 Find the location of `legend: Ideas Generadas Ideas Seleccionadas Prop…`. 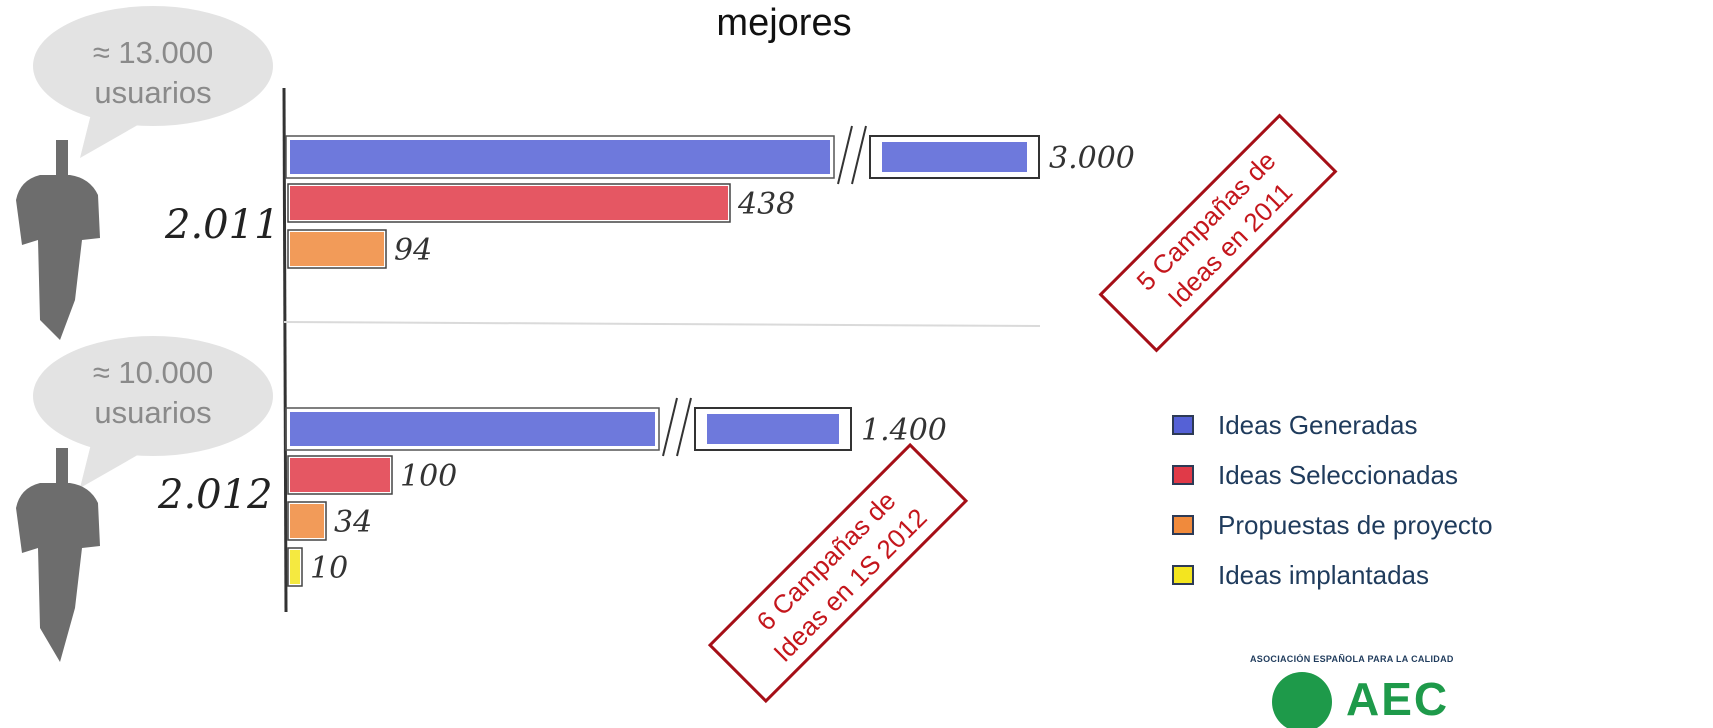

legend: Ideas Generadas Ideas Seleccionadas Prop… is located at coordinates (1332, 500).